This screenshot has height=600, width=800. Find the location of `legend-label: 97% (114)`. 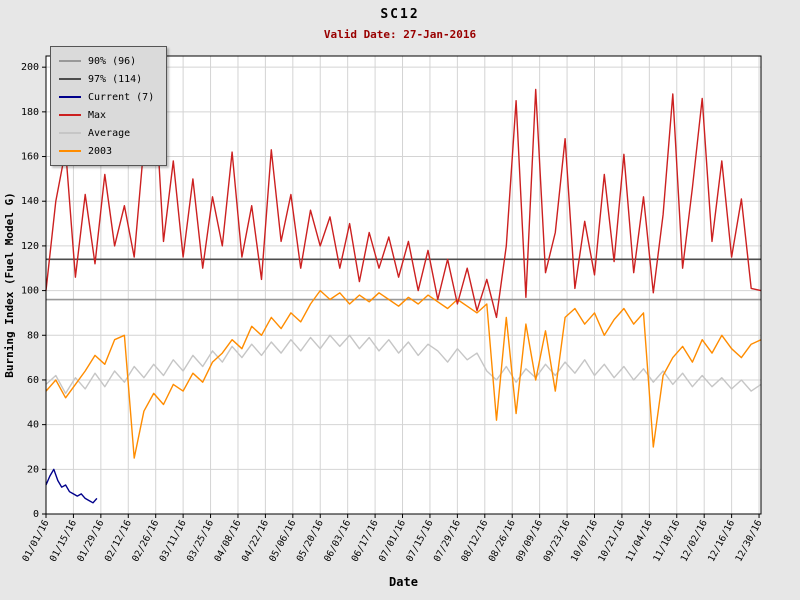

legend-label: 97% (114) is located at coordinates (115, 79).